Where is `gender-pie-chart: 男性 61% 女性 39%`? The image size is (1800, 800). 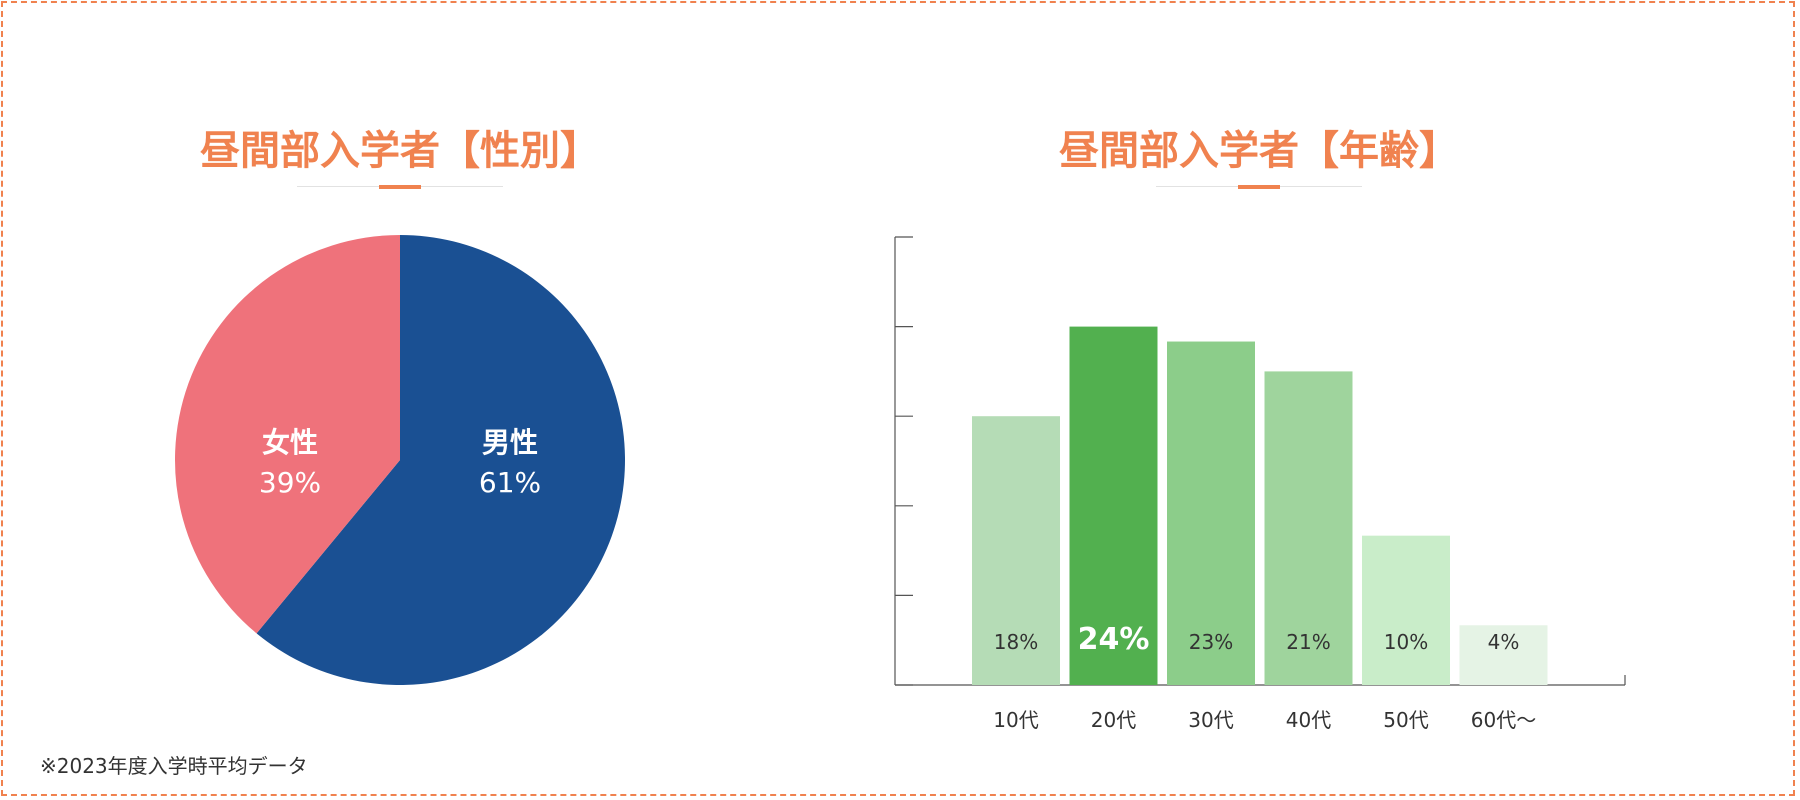 gender-pie-chart: 男性 61% 女性 39% is located at coordinates (400, 460).